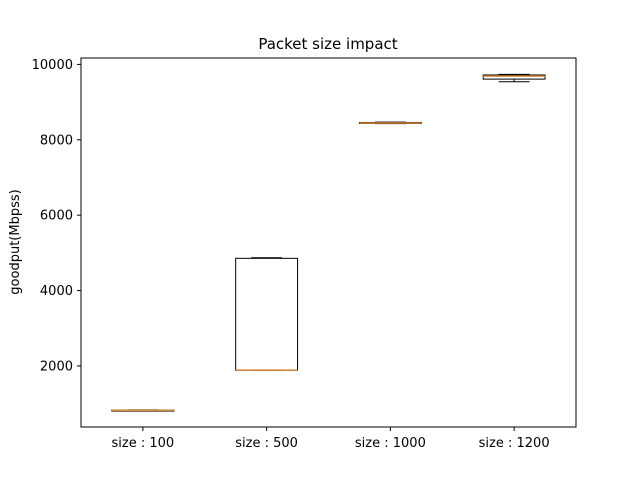 This screenshot has width=640, height=480. I want to click on y-tick-label: 8000, so click(56, 140).